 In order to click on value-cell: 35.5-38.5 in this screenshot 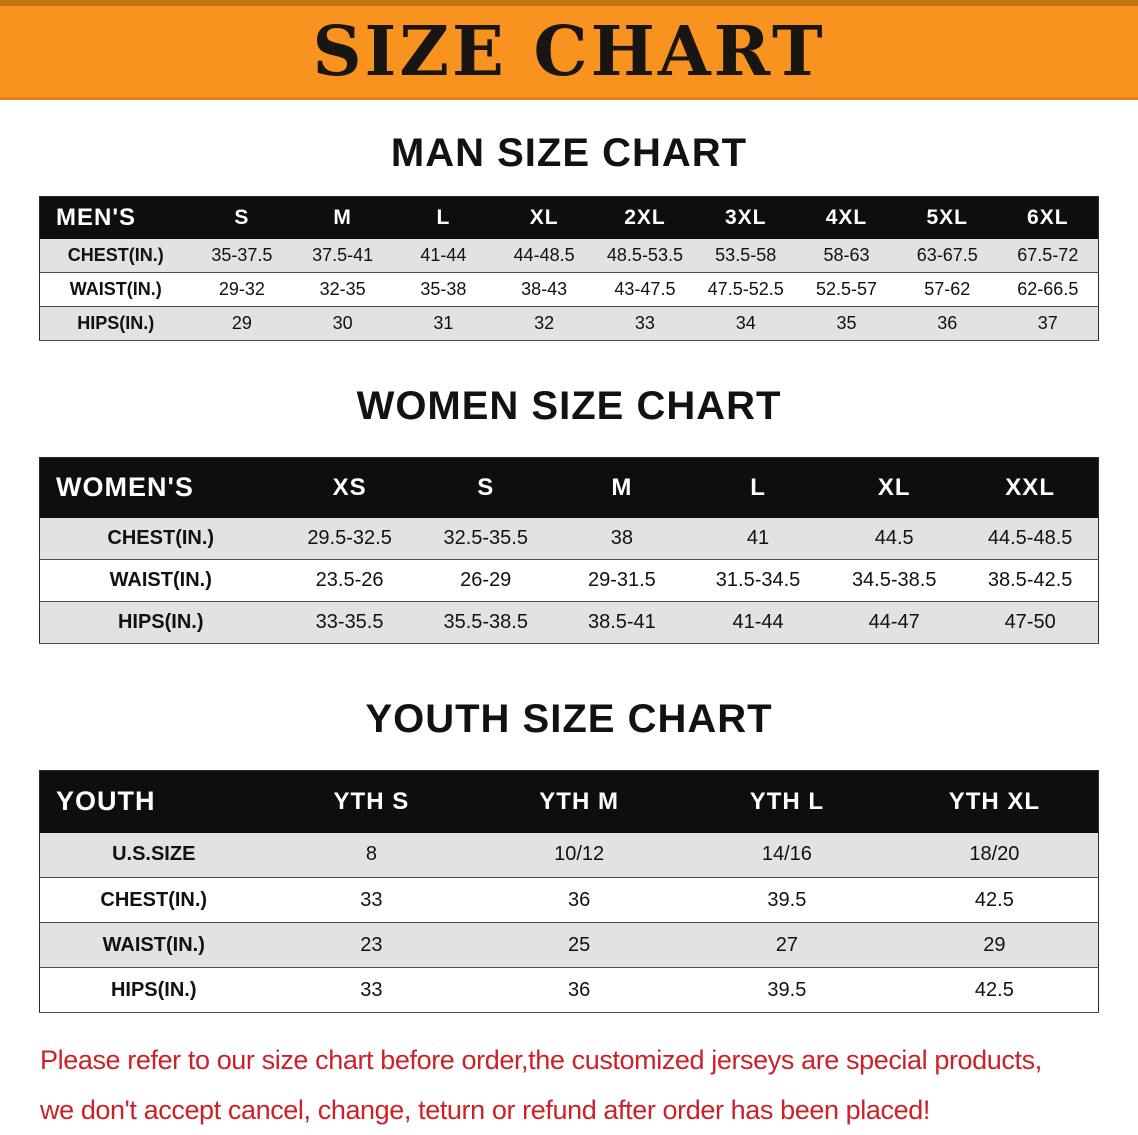, I will do `click(485, 622)`.